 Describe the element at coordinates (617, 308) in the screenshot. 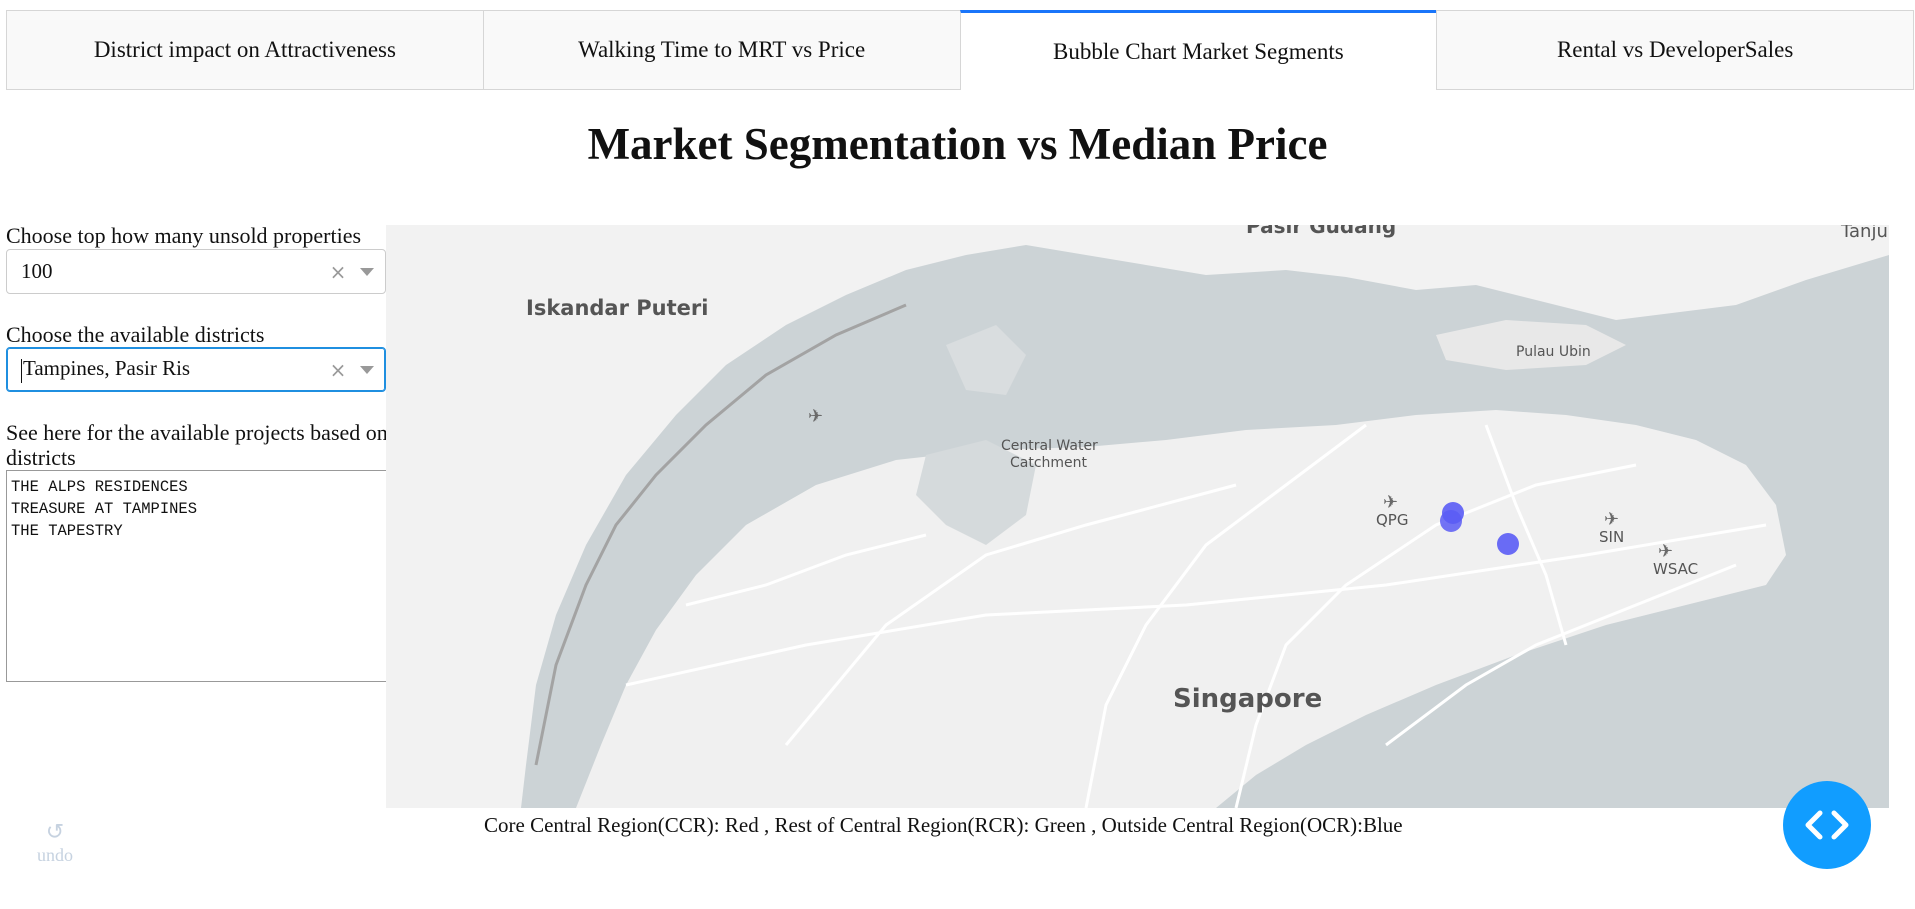

I see `map-label-iskandar: Iskandar Puteri` at that location.